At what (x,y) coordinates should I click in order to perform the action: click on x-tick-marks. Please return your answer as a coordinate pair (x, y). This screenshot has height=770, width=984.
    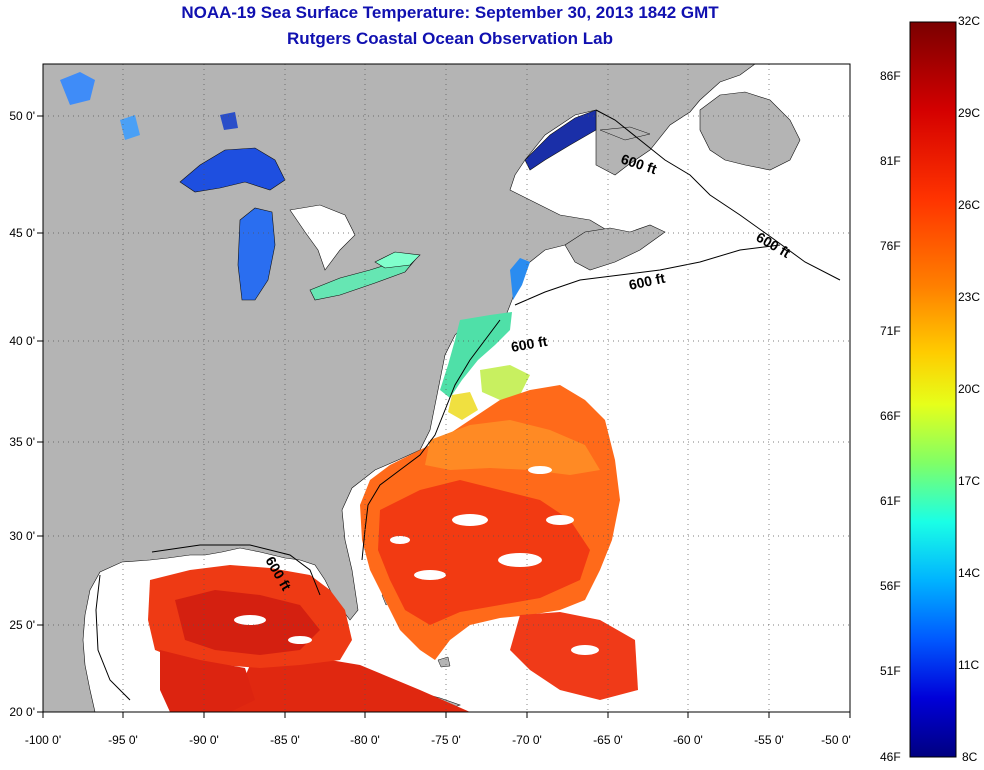
    Looking at the image, I should click on (446, 715).